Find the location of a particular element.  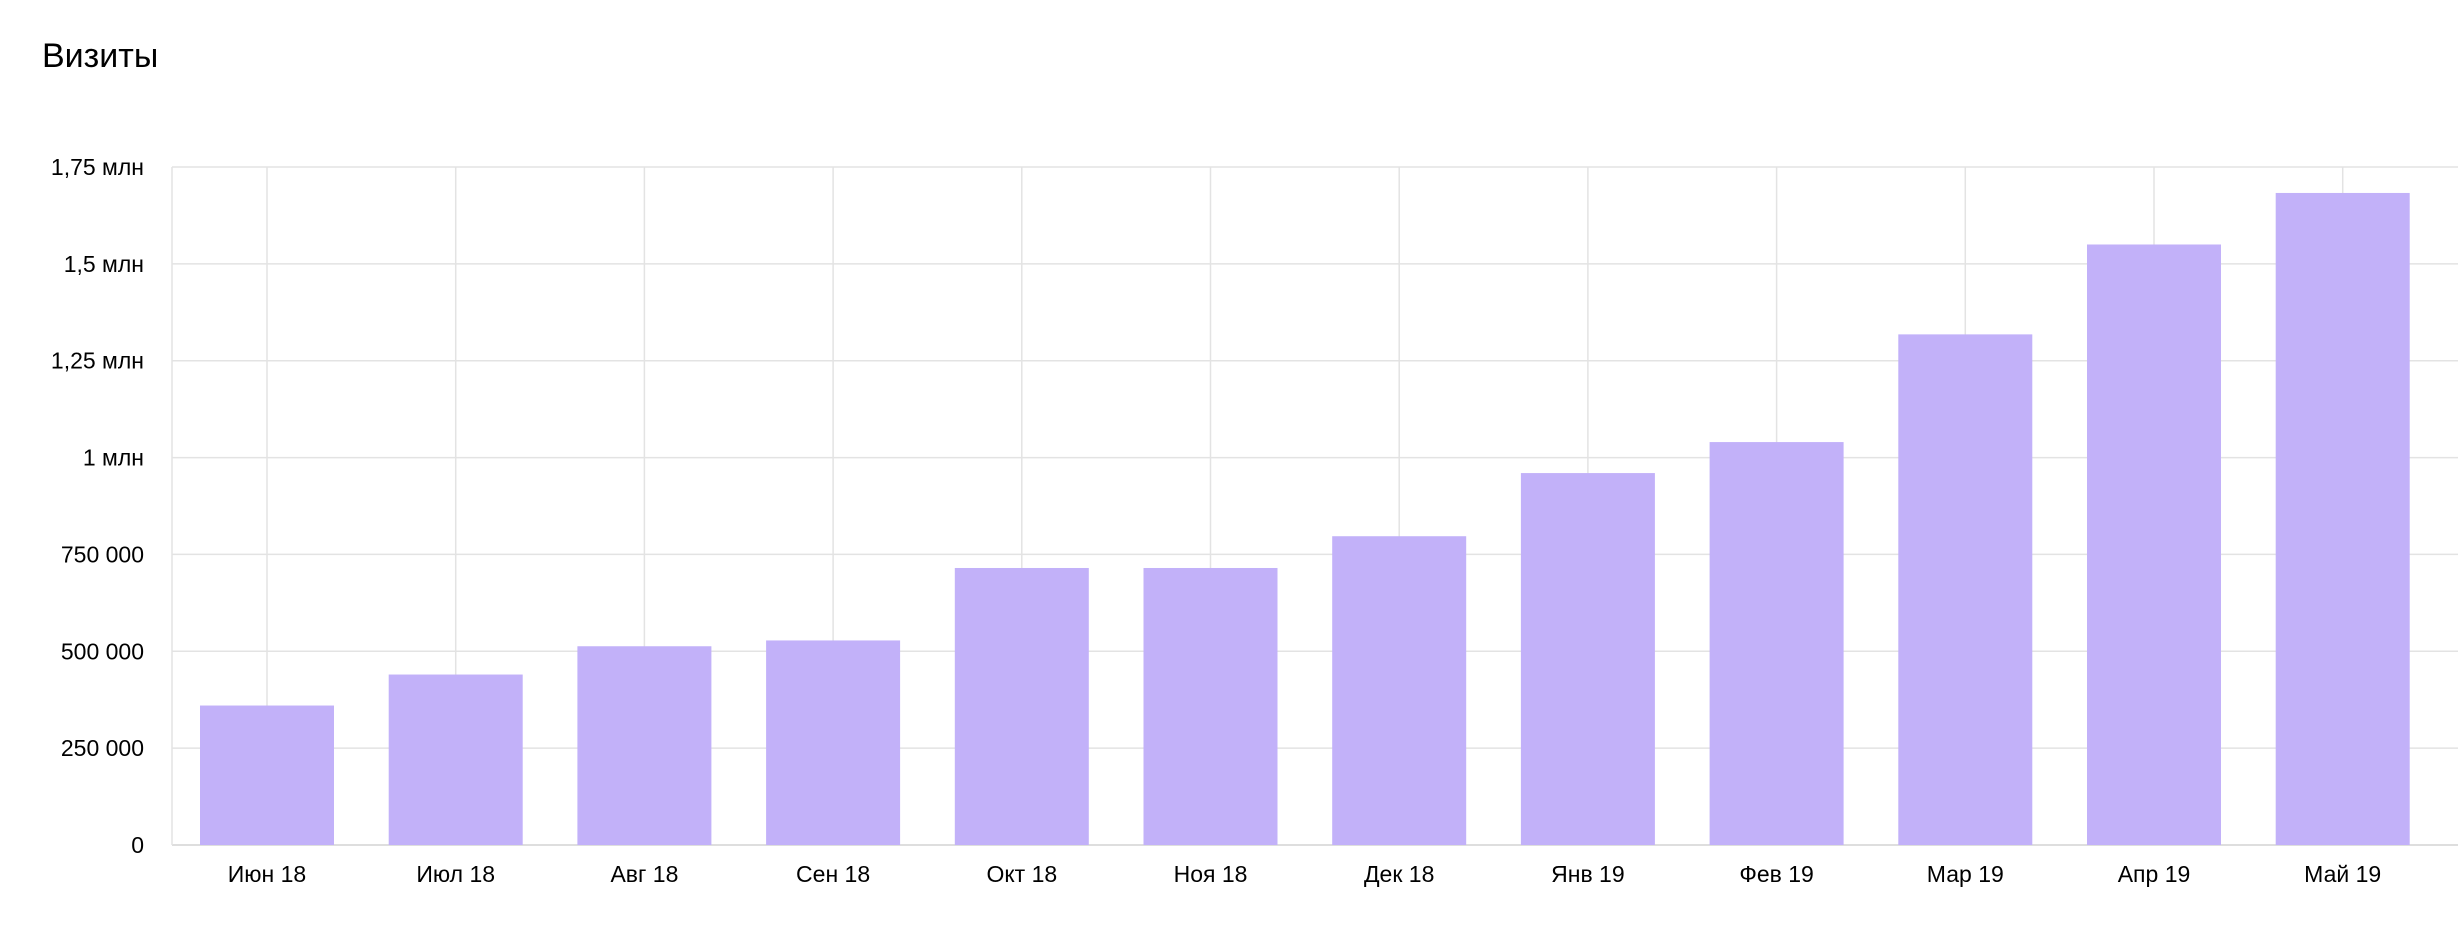

y-tick-label: 0 is located at coordinates (137, 845).